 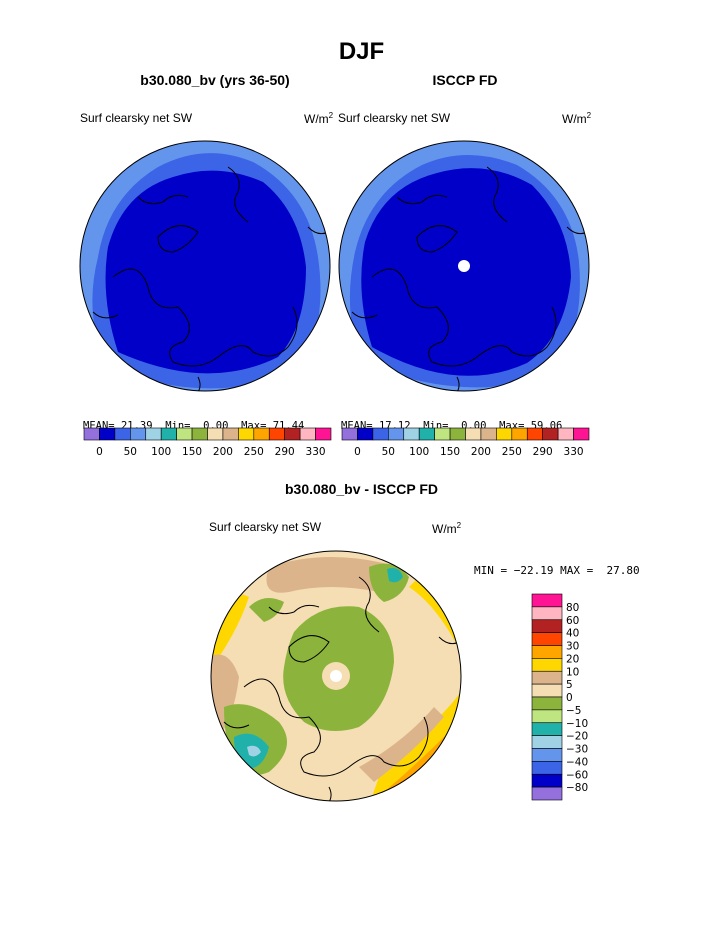 What do you see at coordinates (572, 672) in the screenshot?
I see `panel3-colorbar-tick-label: 10` at bounding box center [572, 672].